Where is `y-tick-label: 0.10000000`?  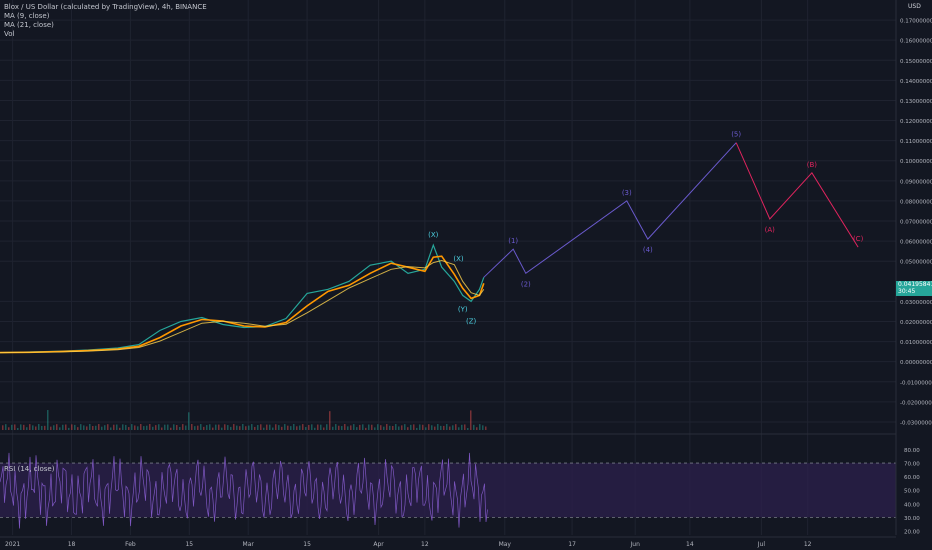 y-tick-label: 0.10000000 is located at coordinates (916, 162).